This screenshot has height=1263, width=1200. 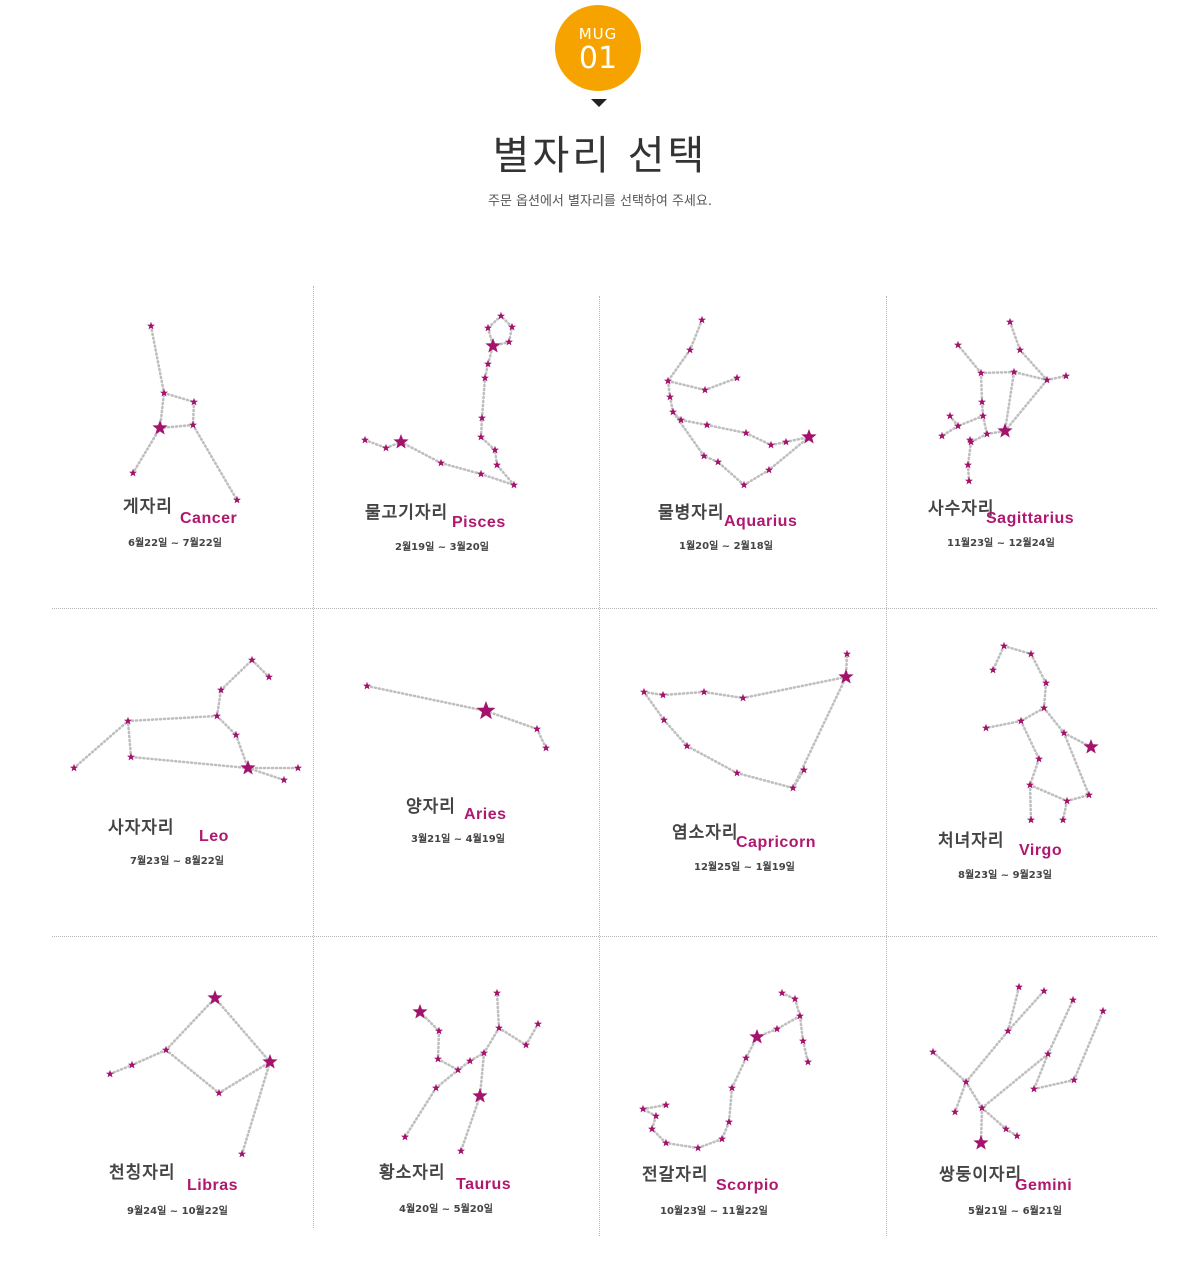 What do you see at coordinates (170, 771) in the screenshot?
I see `constellation-card-leo: 사자자리 Leo 7월23일 ~ 8월22일` at bounding box center [170, 771].